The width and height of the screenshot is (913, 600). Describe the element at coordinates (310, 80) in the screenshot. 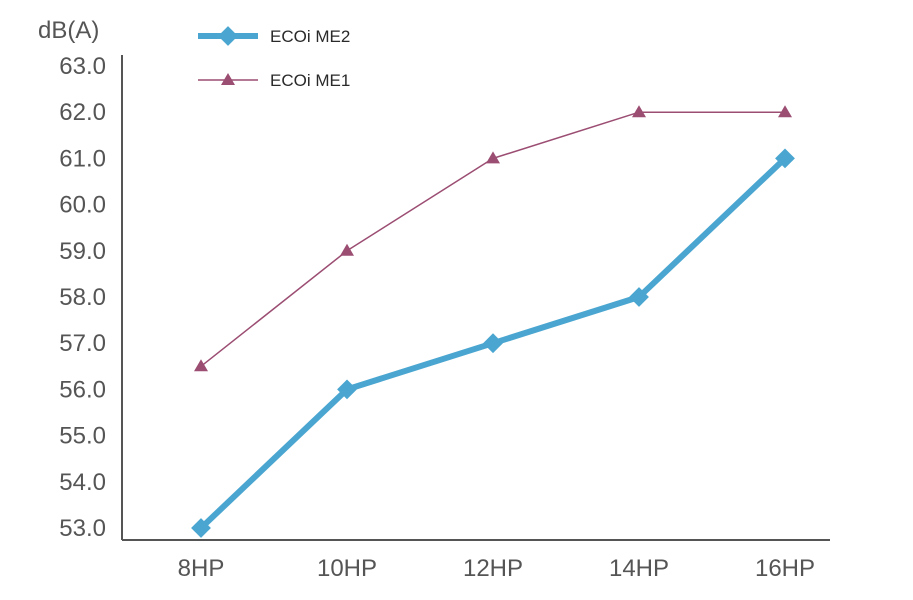

I see `legend-label-me1: ECOi ME1` at that location.